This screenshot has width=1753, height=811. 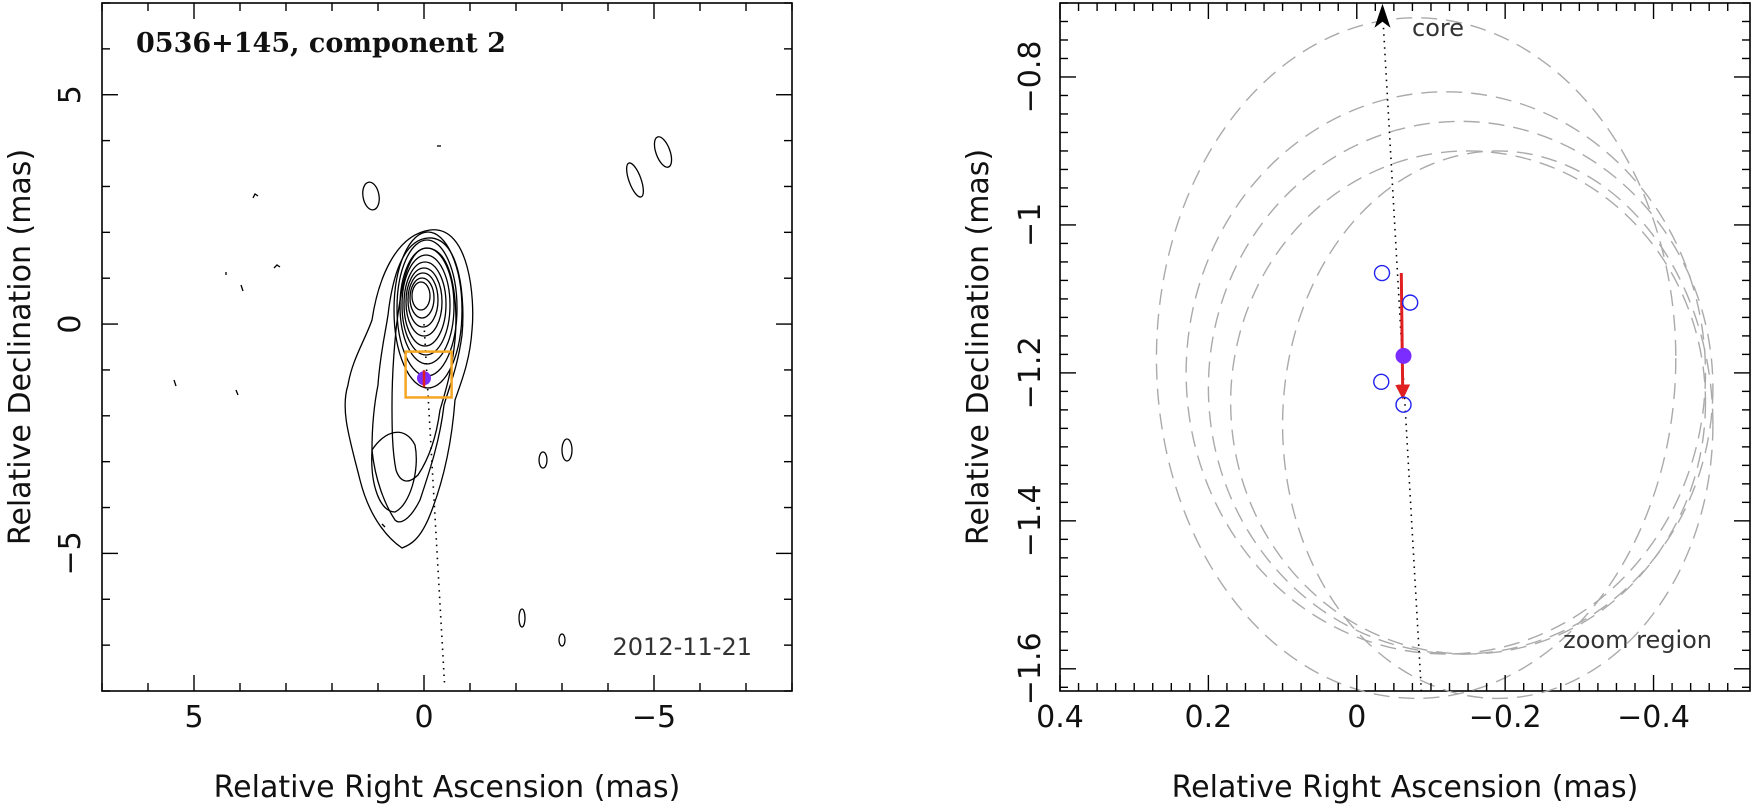 What do you see at coordinates (1505, 717) in the screenshot?
I see `x-tick-label: −0.2` at bounding box center [1505, 717].